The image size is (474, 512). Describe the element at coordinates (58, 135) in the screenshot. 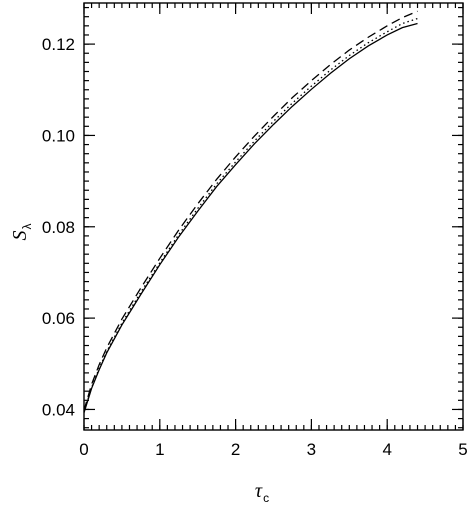

I see `y-tick-label: 0.10` at that location.